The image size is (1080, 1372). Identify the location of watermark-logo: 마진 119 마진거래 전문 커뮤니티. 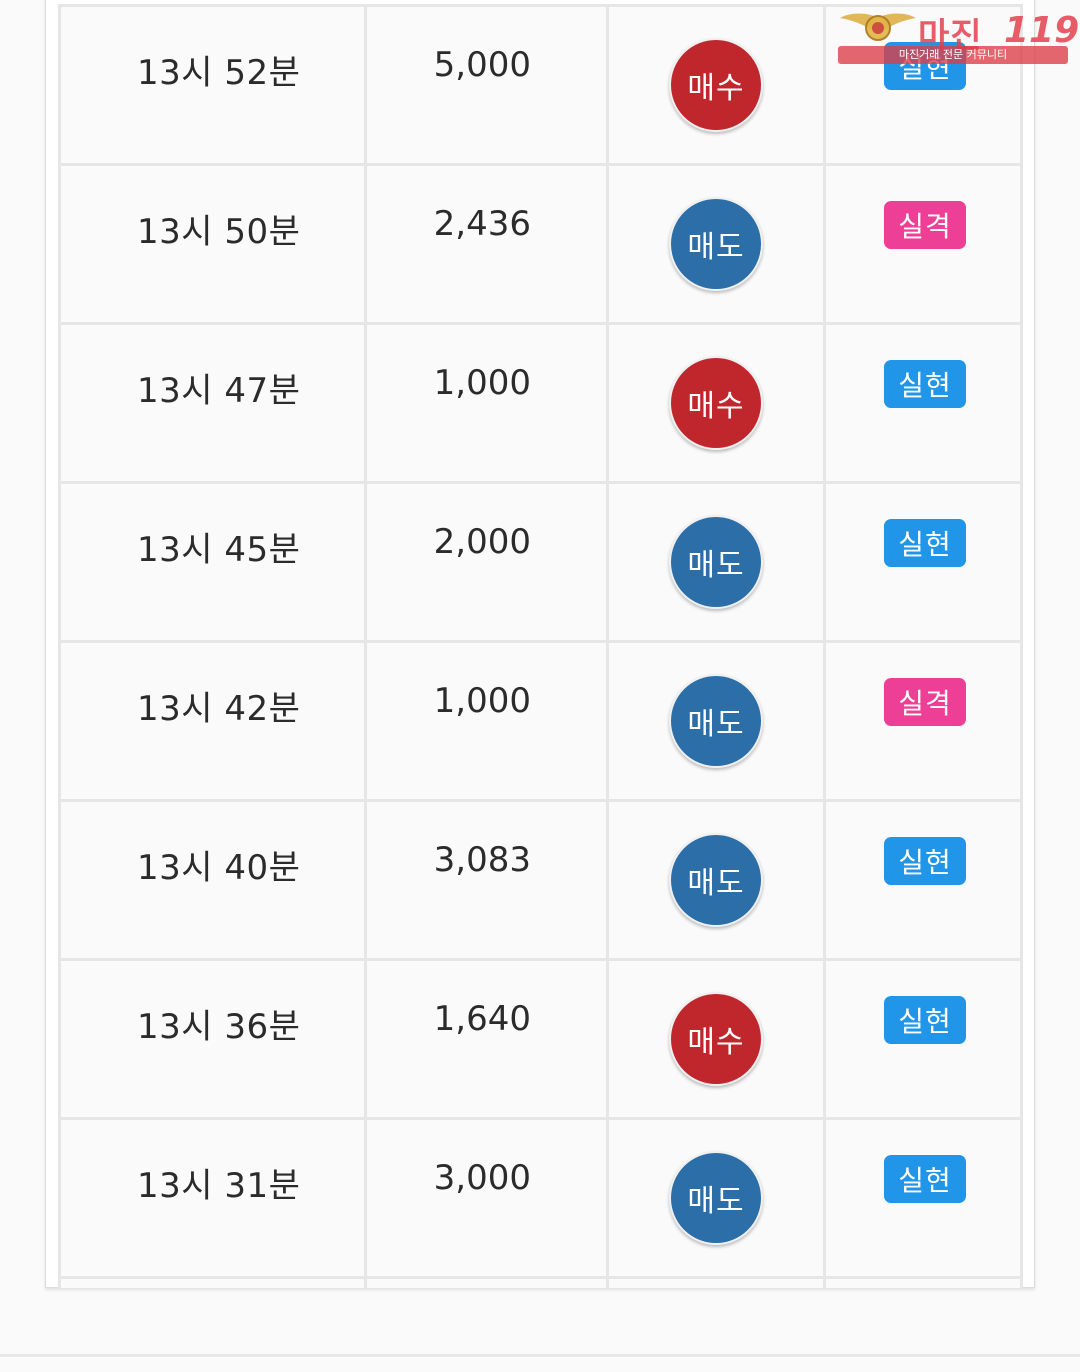
(957, 37).